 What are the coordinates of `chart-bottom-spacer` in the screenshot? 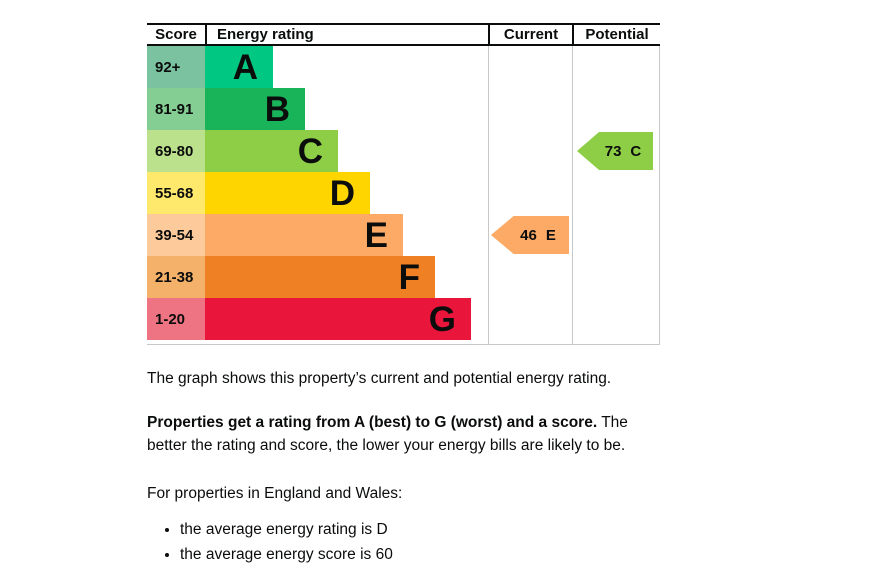 It's located at (403, 342).